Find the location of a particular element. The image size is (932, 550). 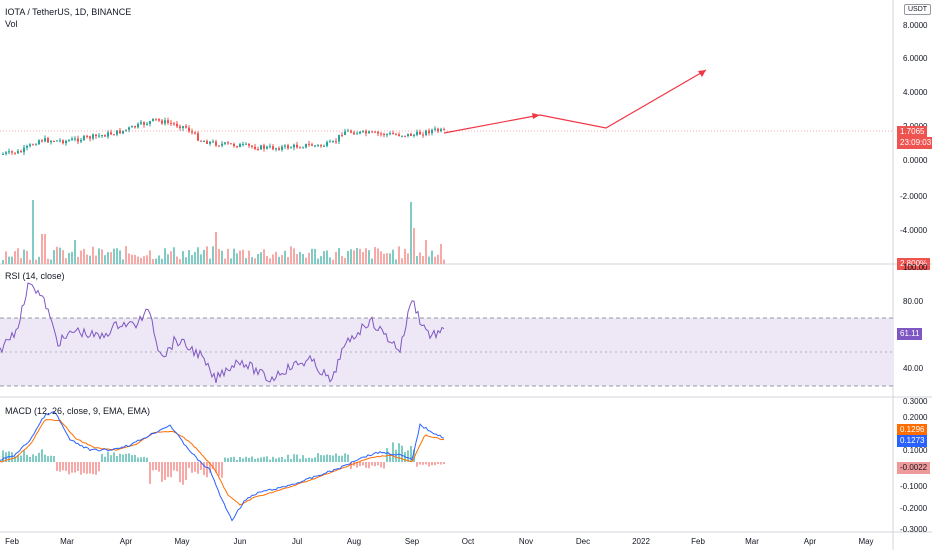

time-tick: Jun is located at coordinates (240, 541).